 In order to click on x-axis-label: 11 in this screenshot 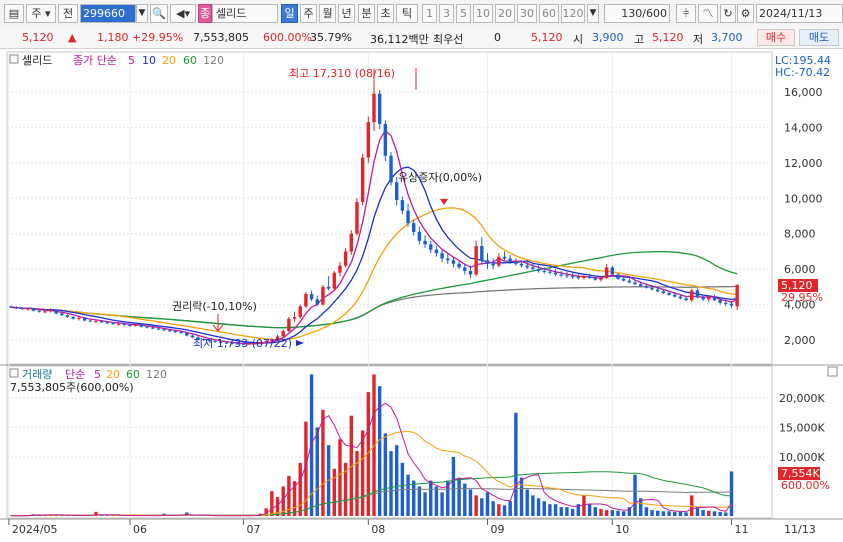, I will do `click(741, 529)`.